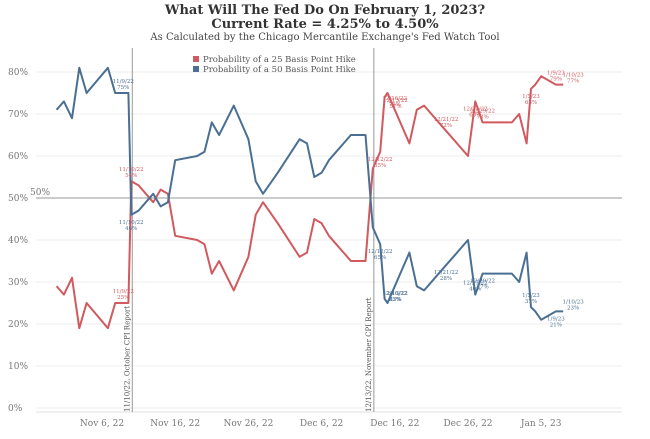 Image resolution: width=650 pixels, height=439 pixels. Describe the element at coordinates (380, 166) in the screenshot. I see `data-label-value: 35%` at that location.